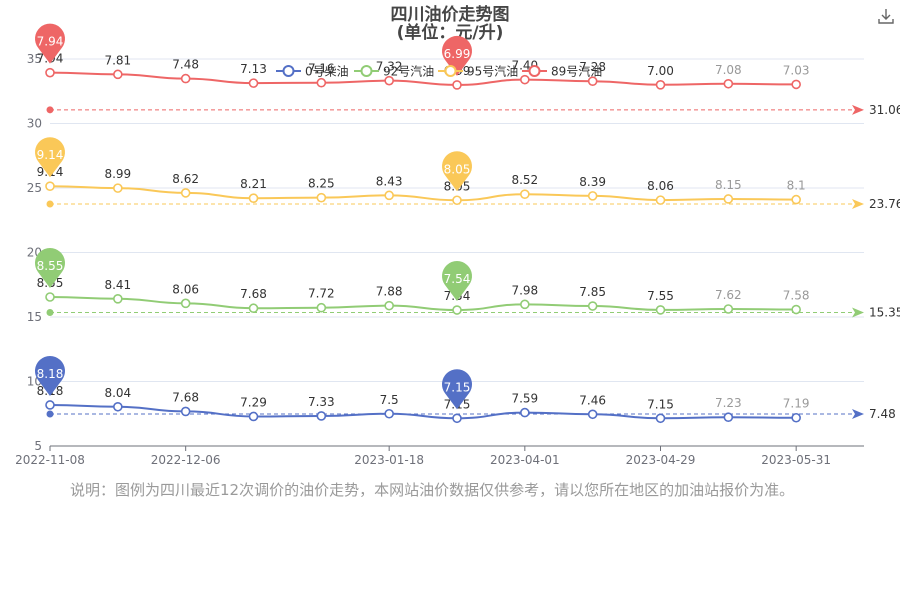 This screenshot has width=900, height=600. What do you see at coordinates (50, 155) in the screenshot?
I see `max-marker-label: 9.14` at bounding box center [50, 155].